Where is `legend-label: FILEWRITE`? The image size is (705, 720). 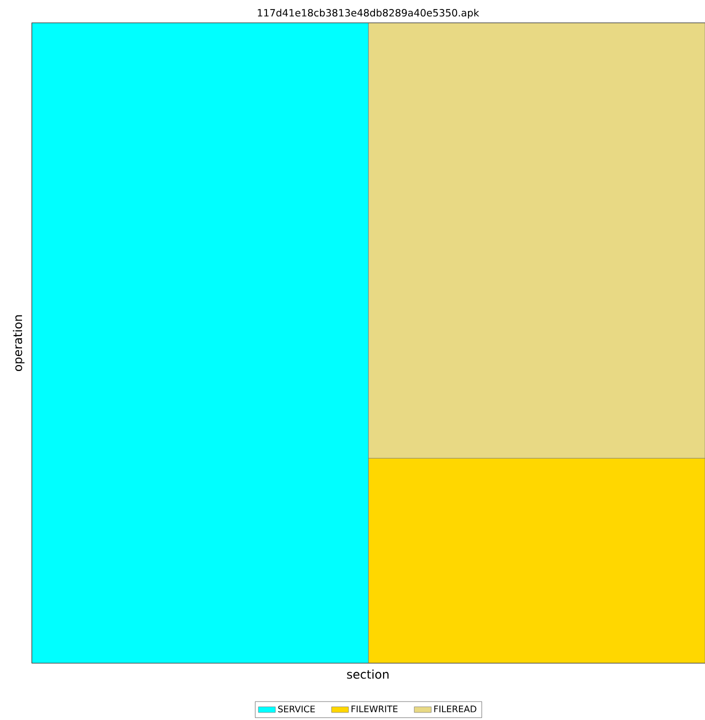 legend-label: FILEWRITE is located at coordinates (374, 709).